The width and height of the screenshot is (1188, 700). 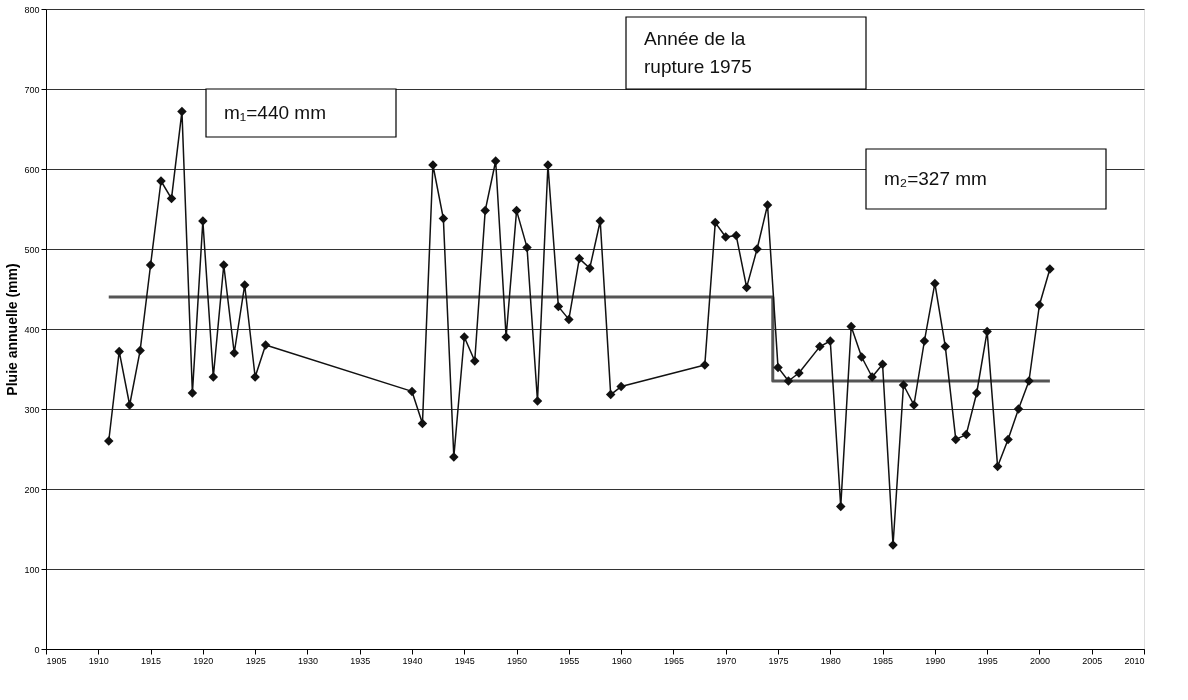 What do you see at coordinates (32, 9) in the screenshot?
I see `y-tick-label: 800` at bounding box center [32, 9].